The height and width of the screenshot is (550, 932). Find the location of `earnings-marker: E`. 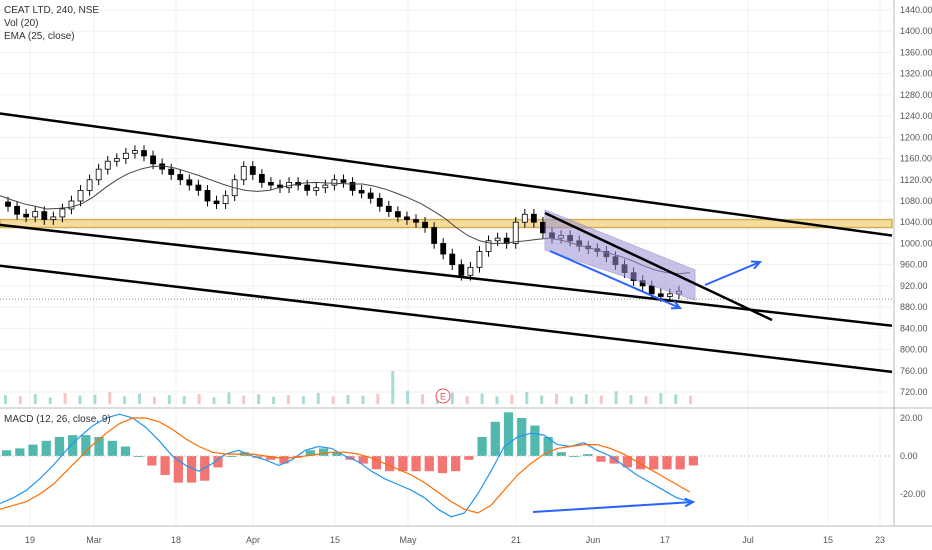

earnings-marker: E is located at coordinates (443, 396).